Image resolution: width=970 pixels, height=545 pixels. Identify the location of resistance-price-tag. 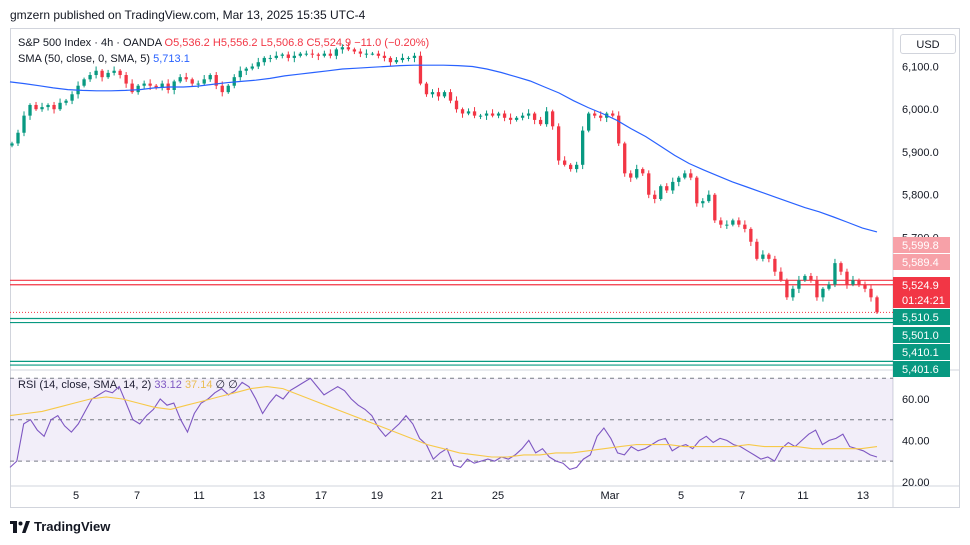
(921, 245).